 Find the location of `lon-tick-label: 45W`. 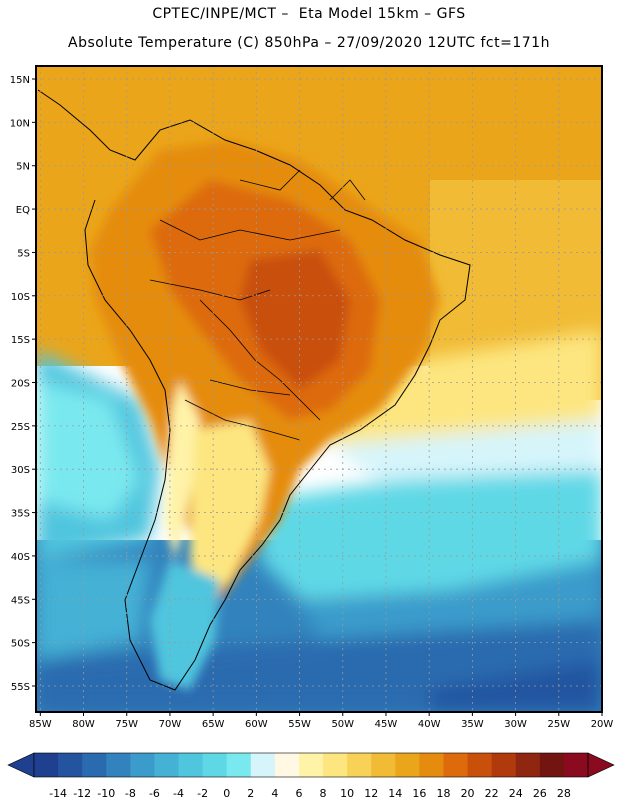

lon-tick-label: 45W is located at coordinates (386, 724).